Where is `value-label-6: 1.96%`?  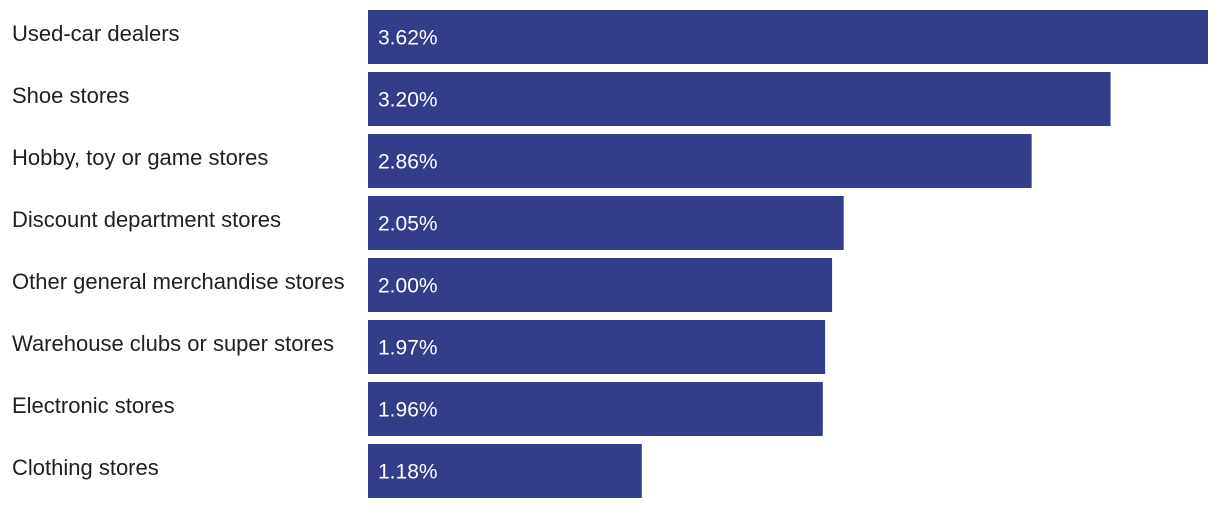
value-label-6: 1.96% is located at coordinates (408, 410).